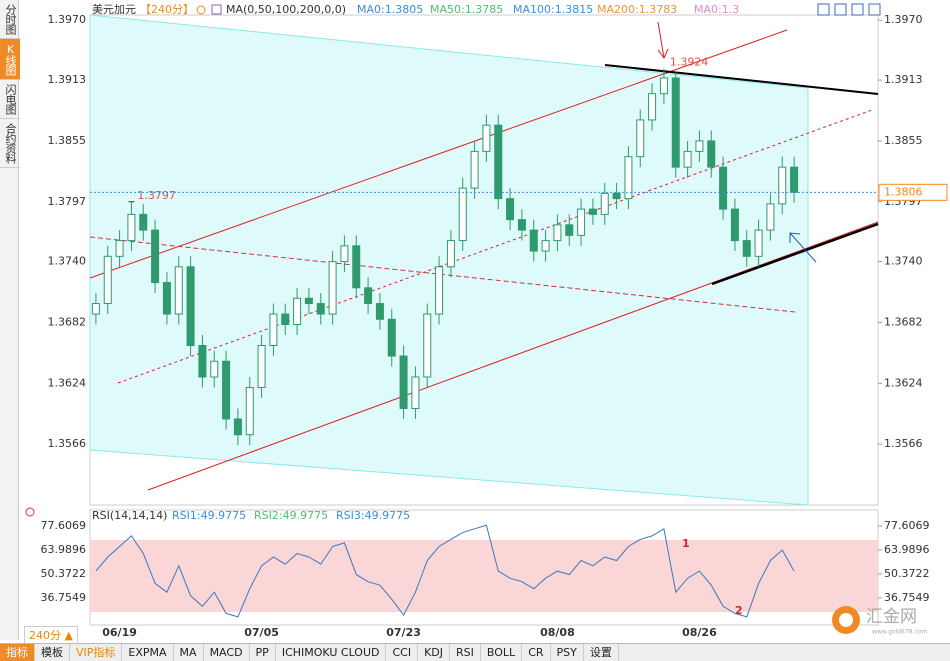 The height and width of the screenshot is (661, 950). I want to click on settings-icon, so click(30, 512).